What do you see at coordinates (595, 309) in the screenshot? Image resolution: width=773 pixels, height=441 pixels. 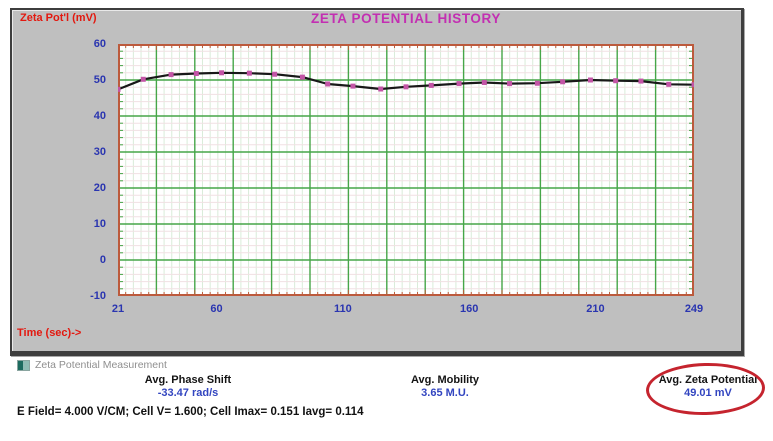 I see `x-tick-label: 210` at bounding box center [595, 309].